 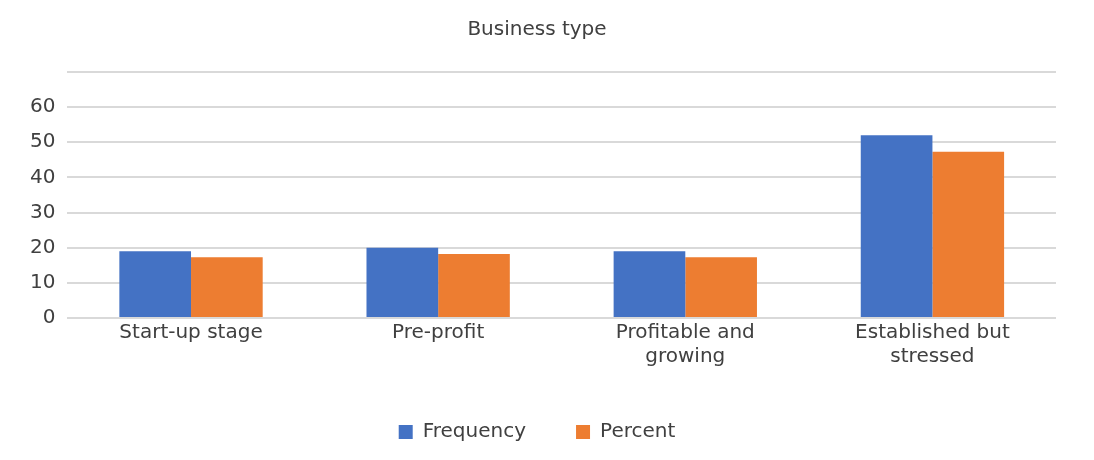 I want to click on x-tick-label: Start-up stage, so click(x=191, y=331).